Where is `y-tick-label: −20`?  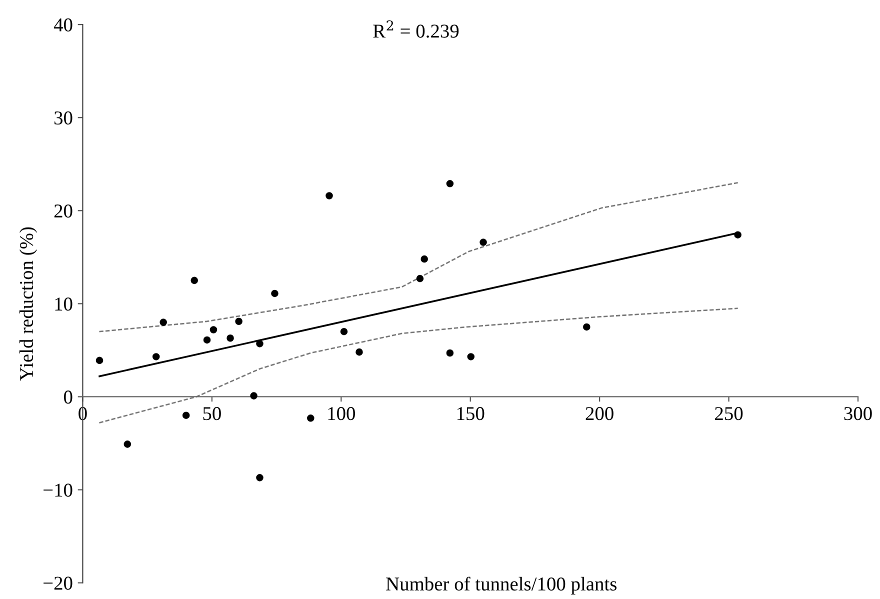 y-tick-label: −20 is located at coordinates (58, 583).